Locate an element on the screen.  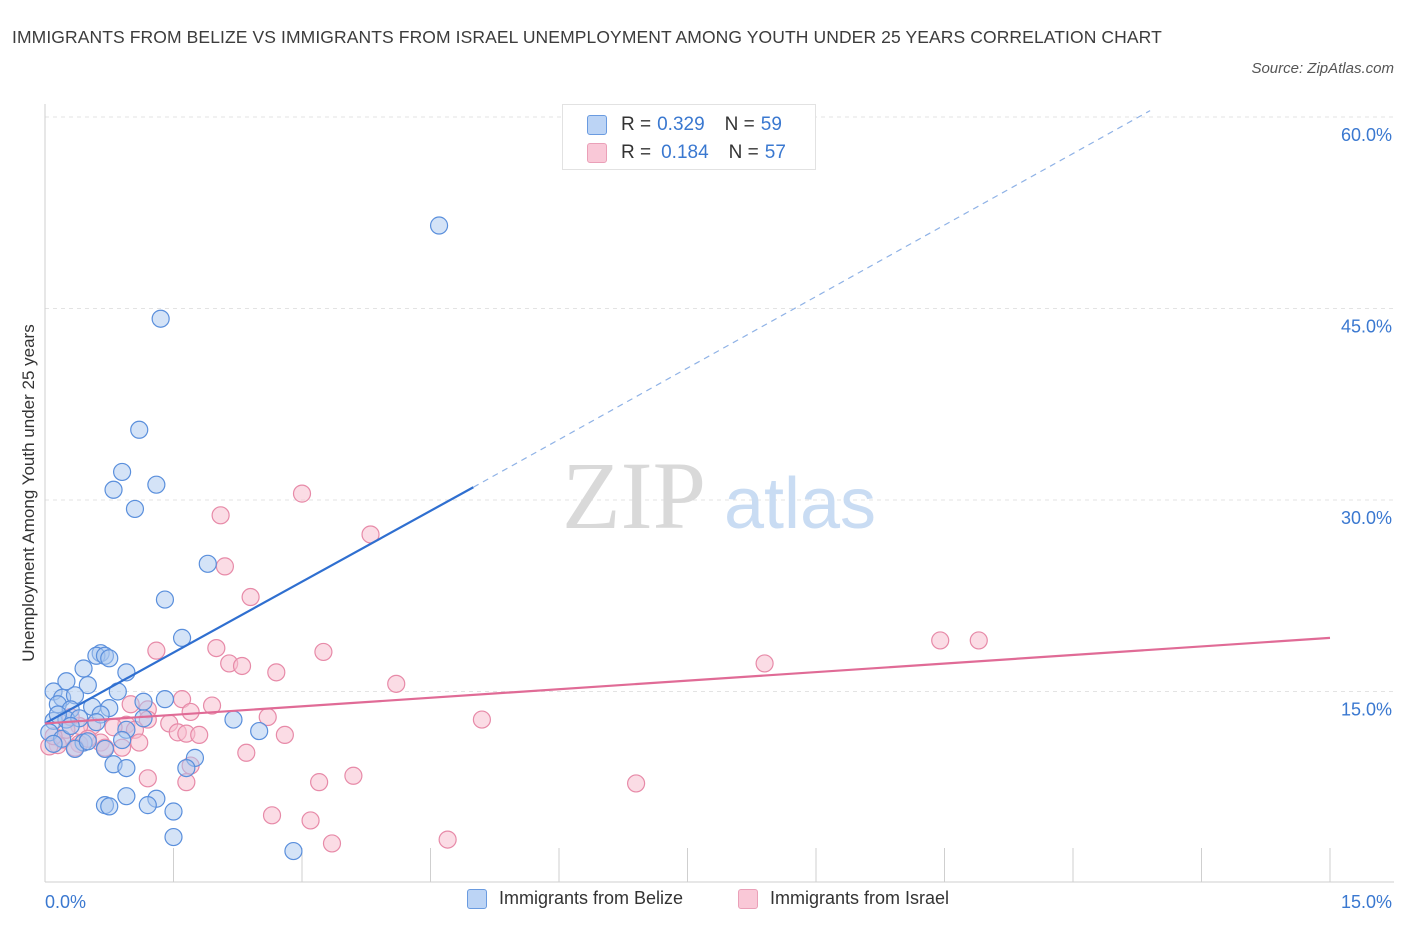
watermark-zip: ZIP is located at coordinates (634, 495).